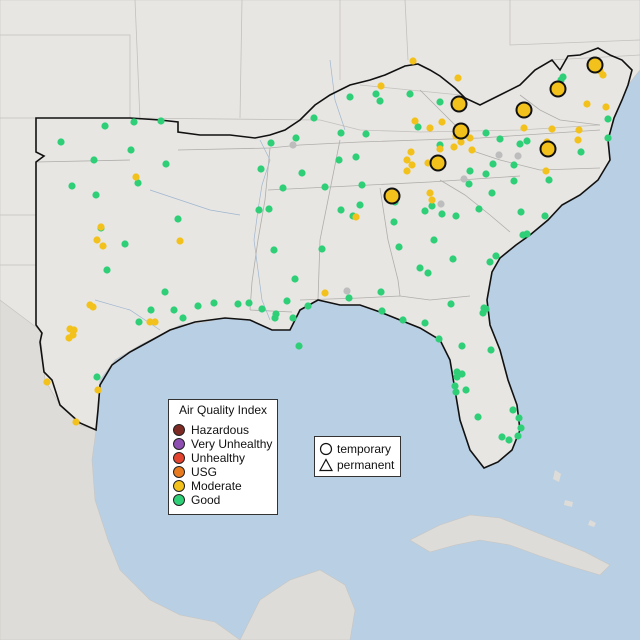 The image size is (640, 640). I want to click on good-swatch, so click(179, 499).